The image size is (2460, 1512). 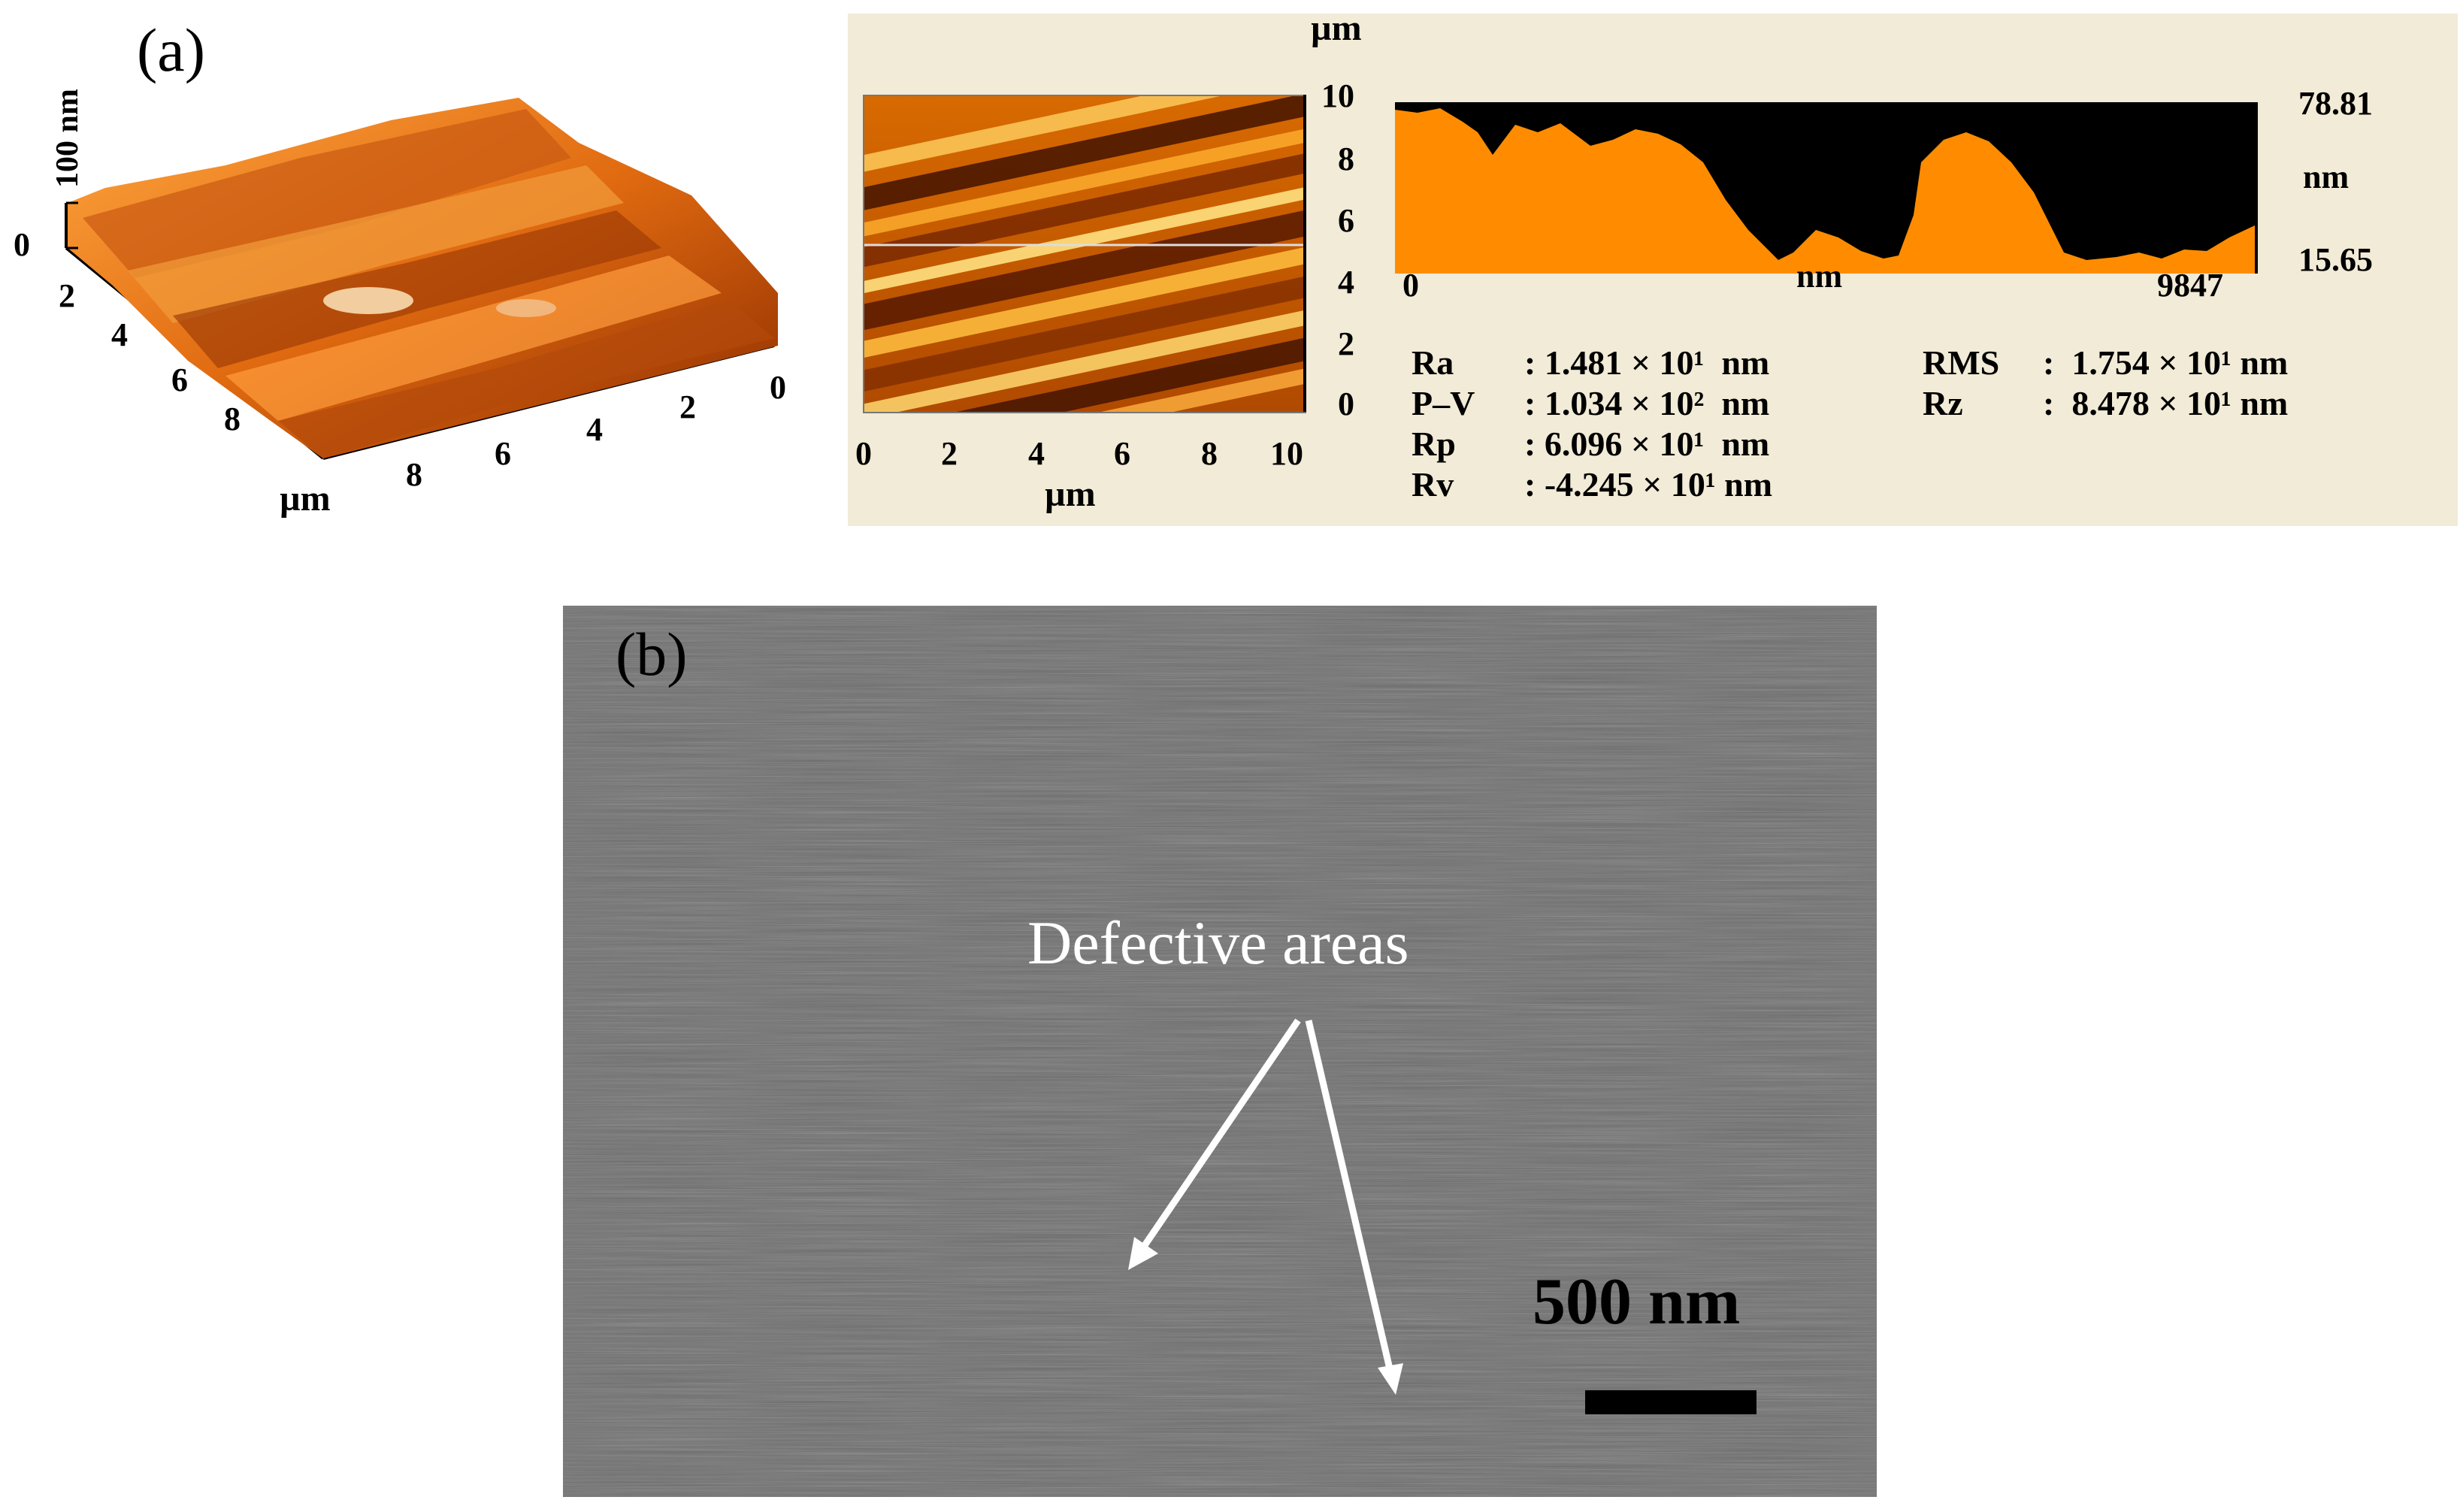 I want to click on depth-tick-8: 8, so click(x=233, y=419).